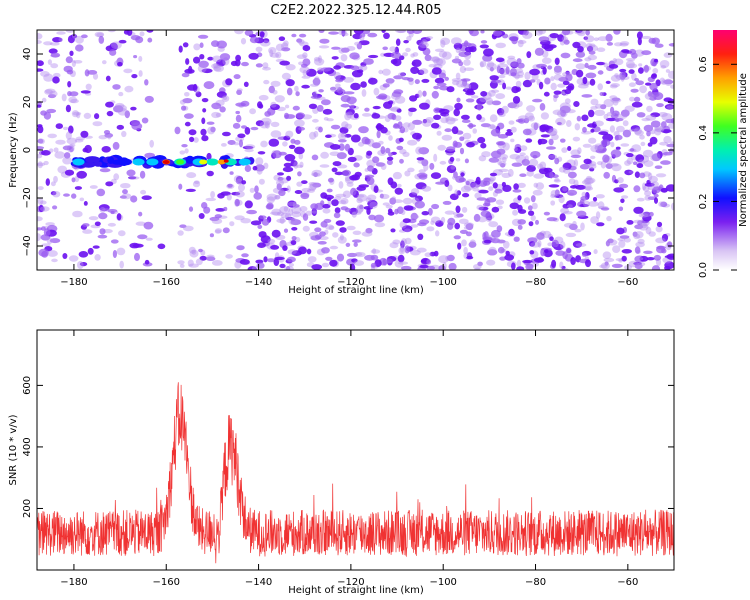 The image size is (750, 600). Describe the element at coordinates (27, 508) in the screenshot. I see `y-tick-label: 200` at that location.